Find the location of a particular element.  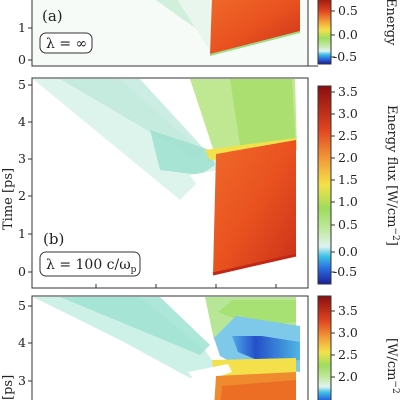

panel-b-yticklabel-3: 3 is located at coordinates (22, 158).